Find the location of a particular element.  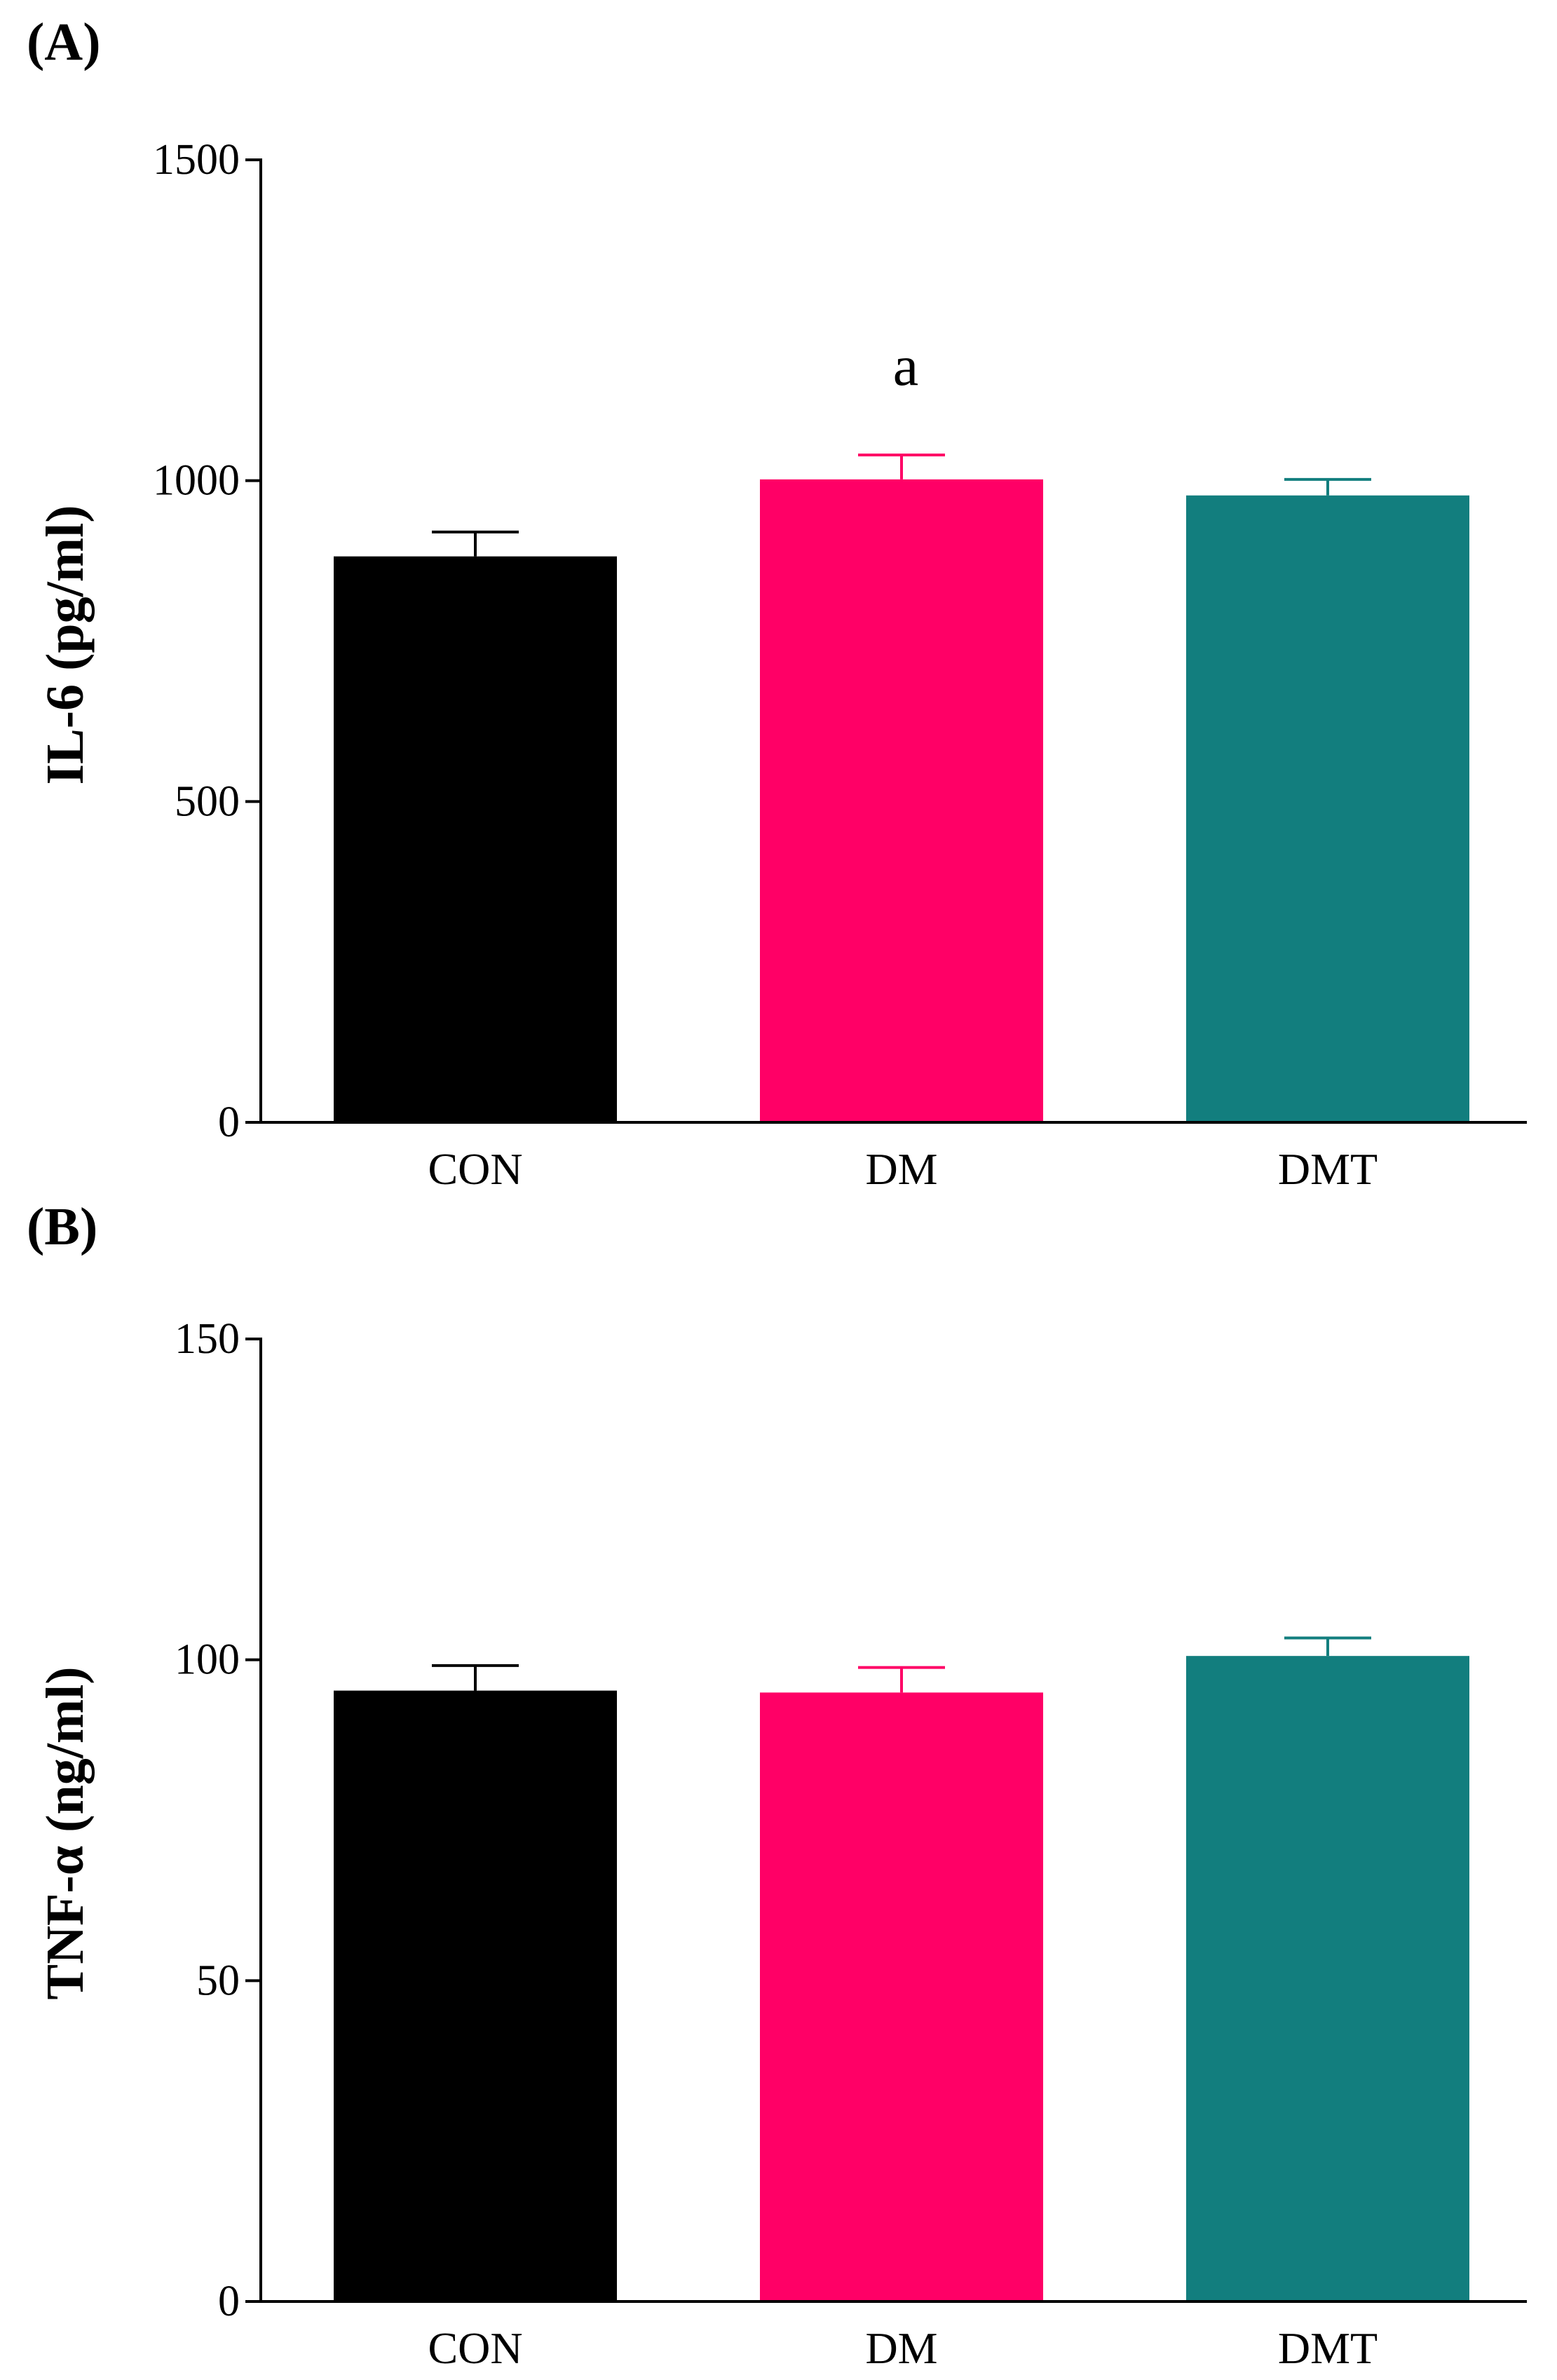

panel-b-category-labels: CON DM DMT is located at coordinates (903, 2348).